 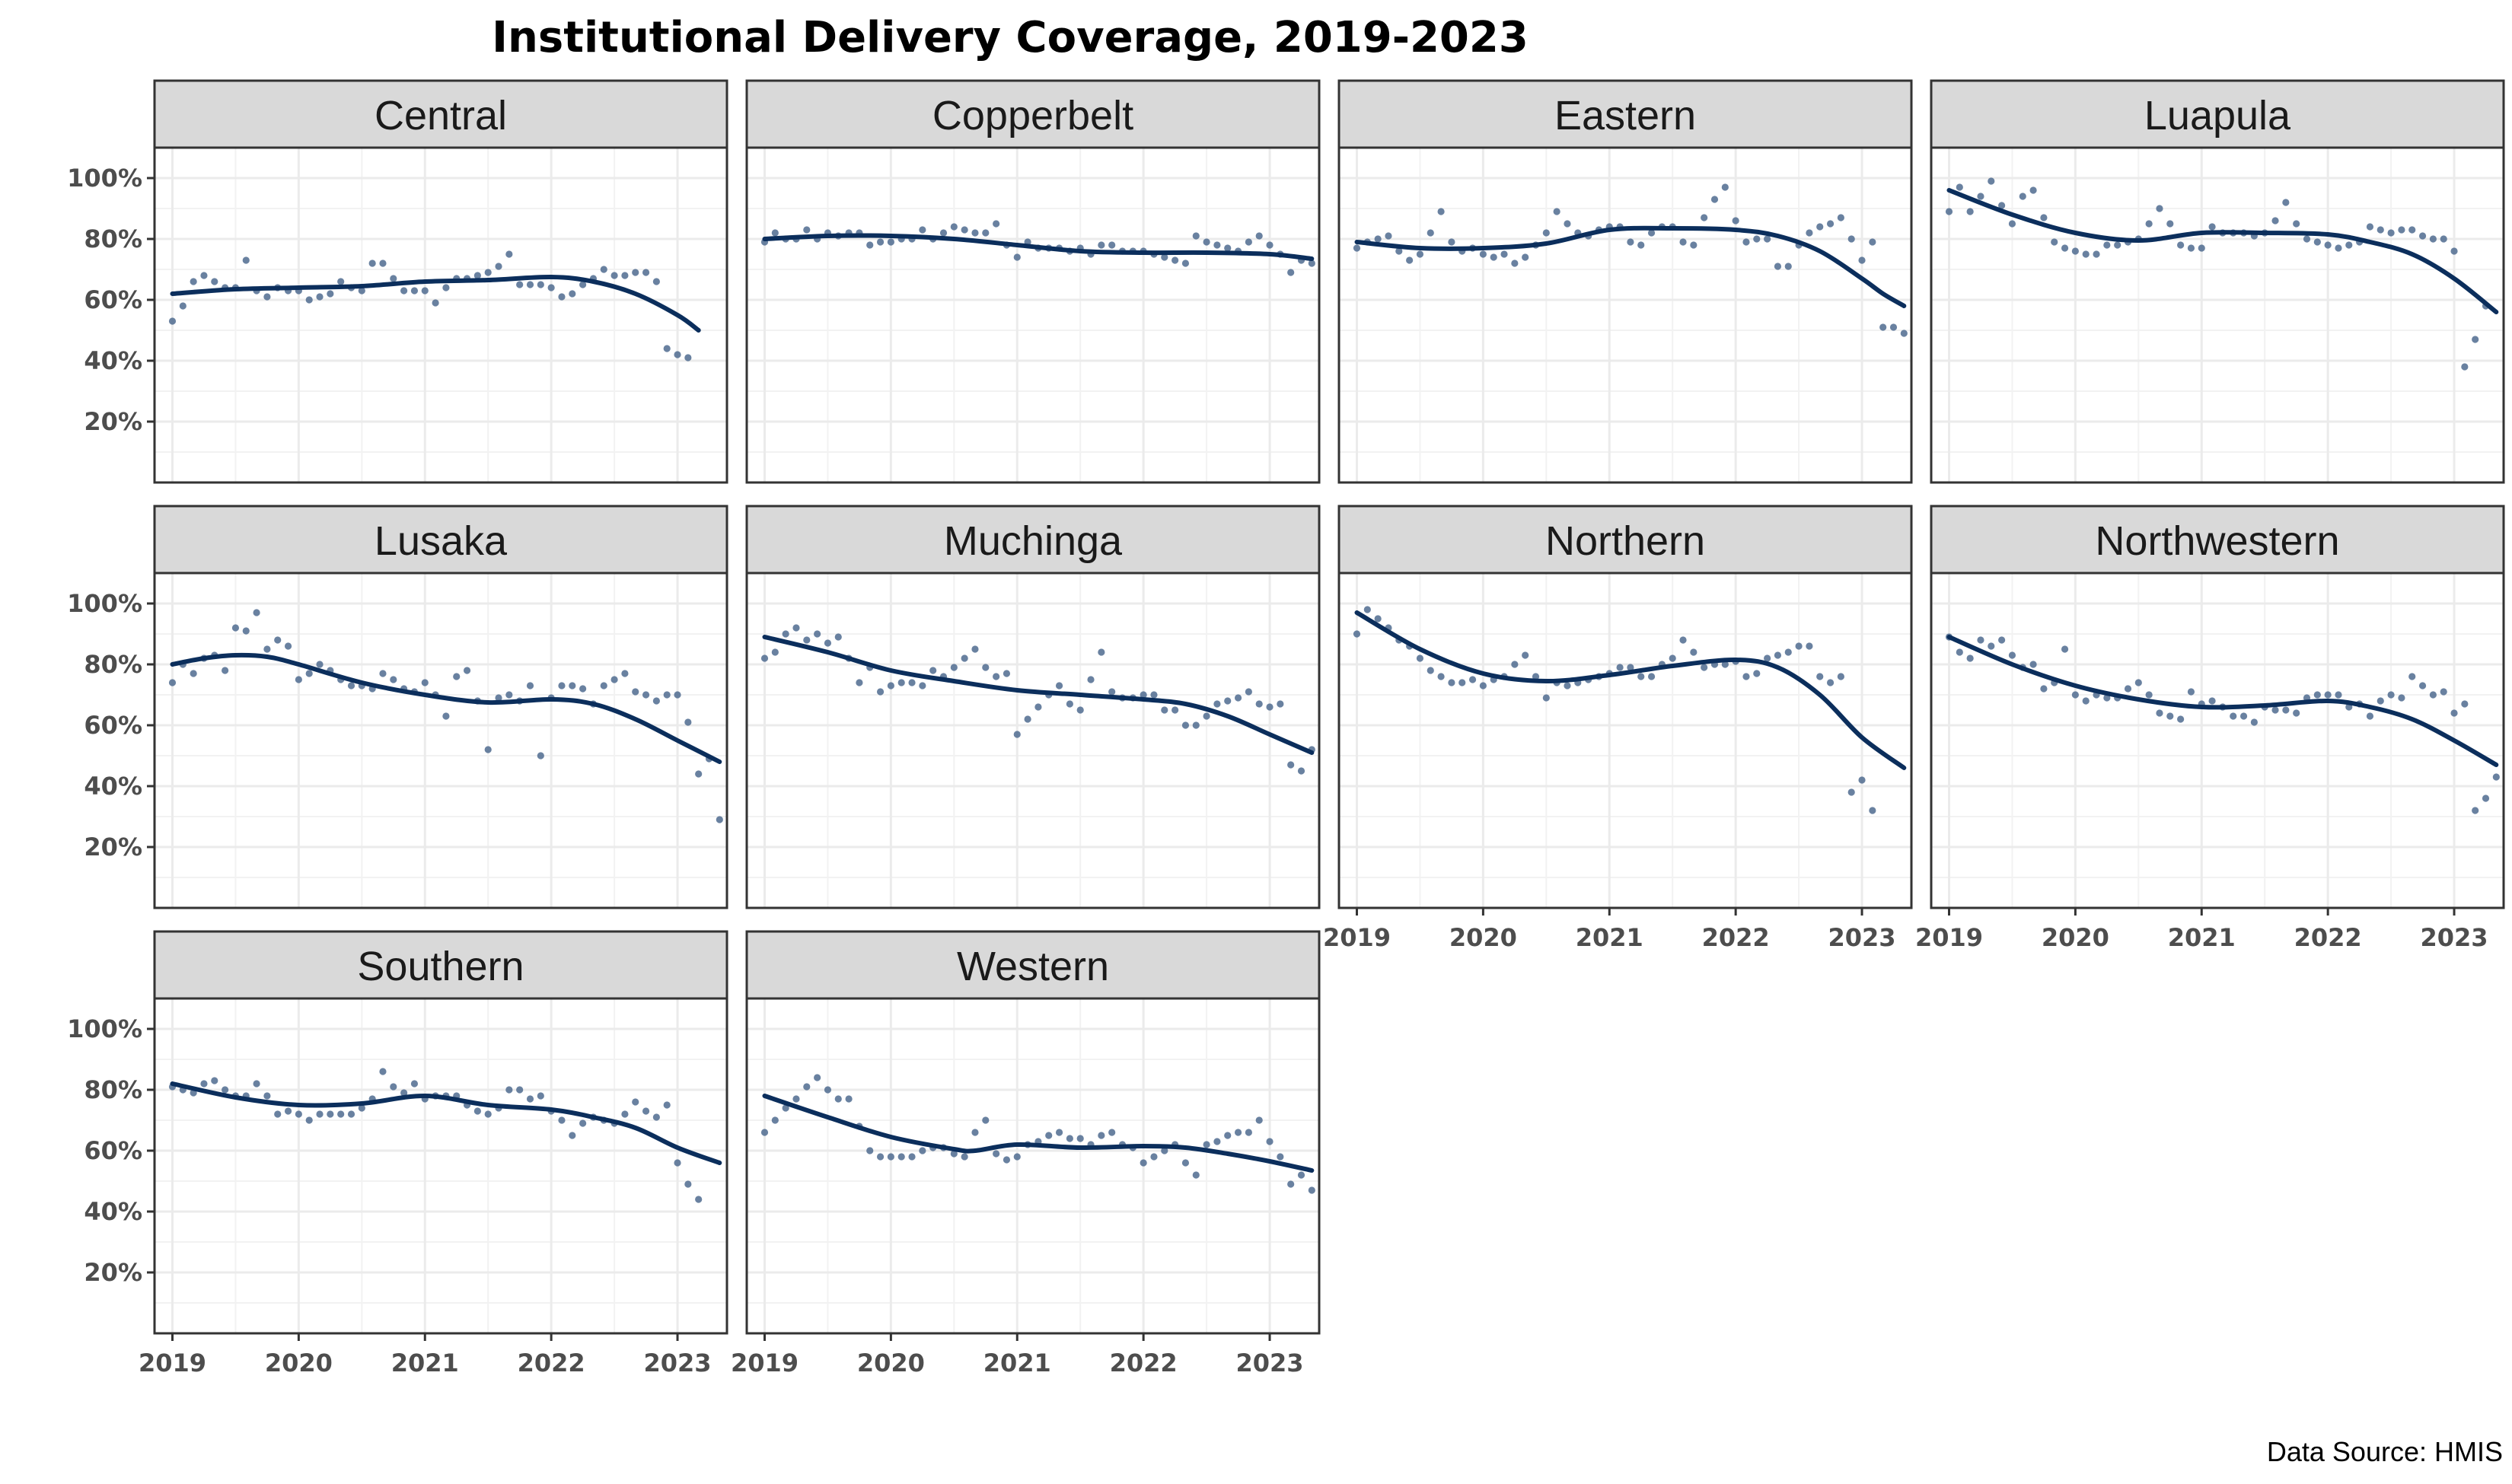 I want to click on x-tick-label: 2022, so click(x=1144, y=1363).